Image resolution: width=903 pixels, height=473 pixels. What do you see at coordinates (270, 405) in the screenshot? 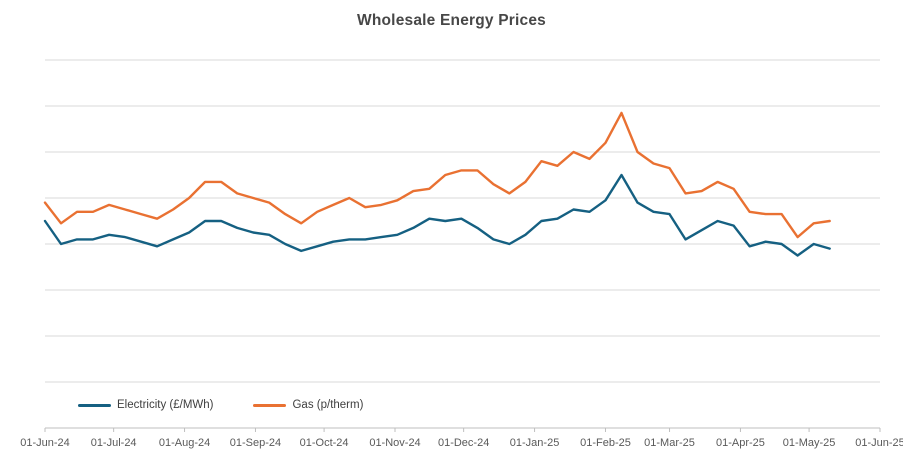
I see `gas-line-swatch` at bounding box center [270, 405].